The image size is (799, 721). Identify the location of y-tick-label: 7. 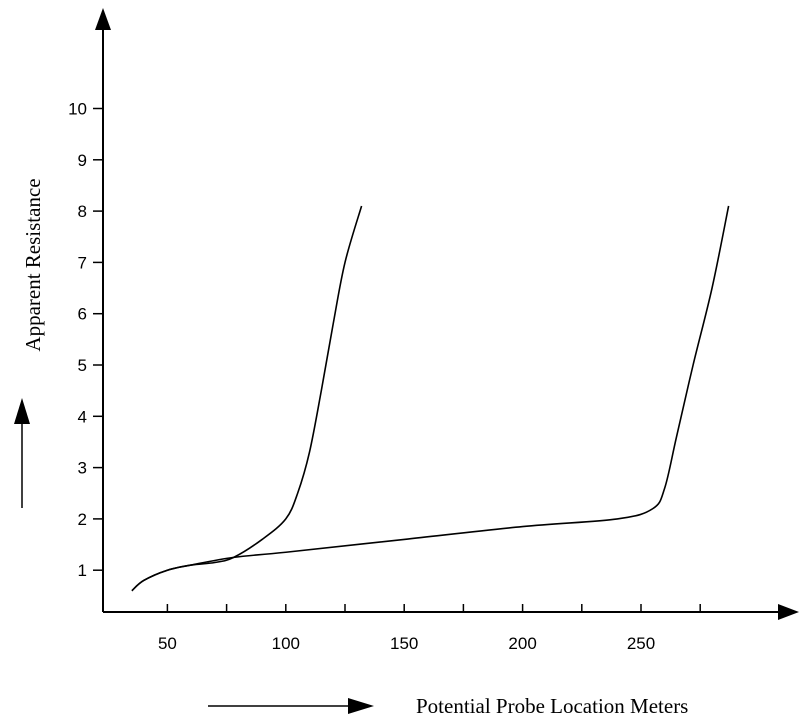
(82, 262).